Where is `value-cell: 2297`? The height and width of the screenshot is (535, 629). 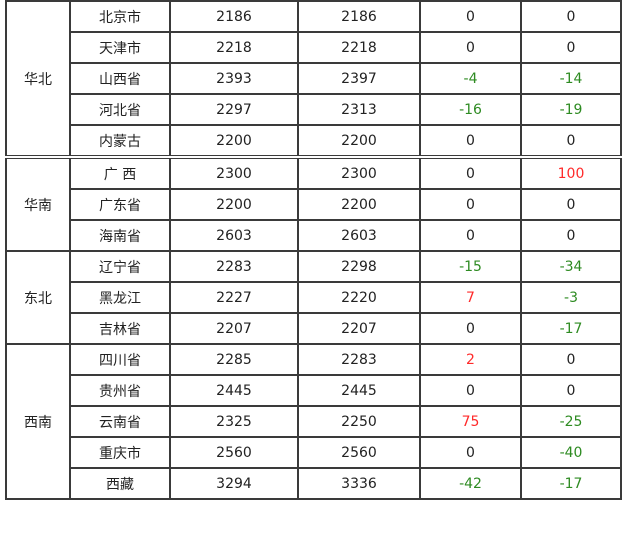
value-cell: 2297 is located at coordinates (234, 109).